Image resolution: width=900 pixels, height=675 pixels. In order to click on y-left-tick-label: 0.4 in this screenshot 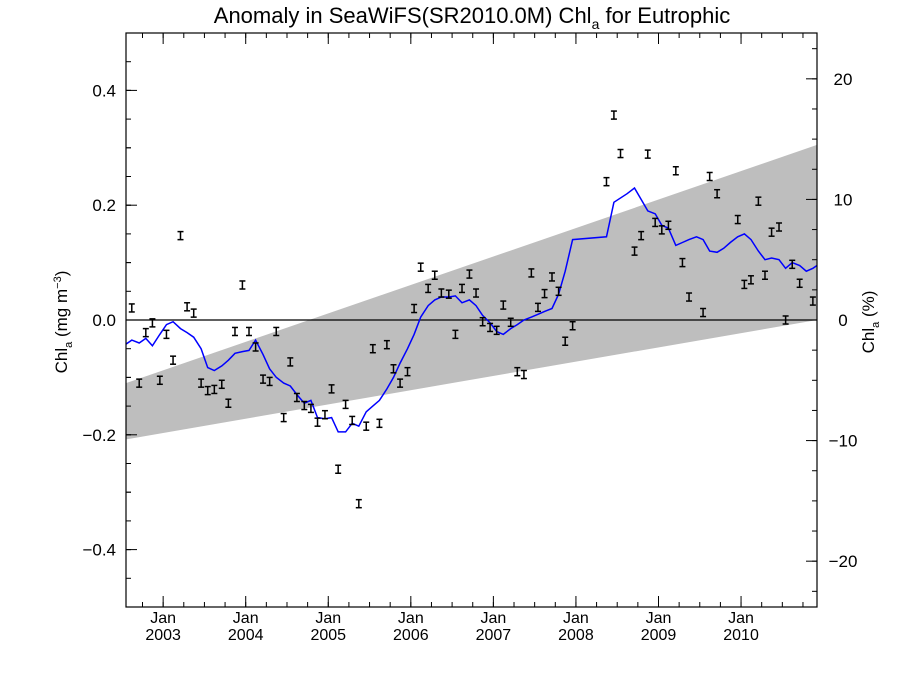, I will do `click(104, 90)`.